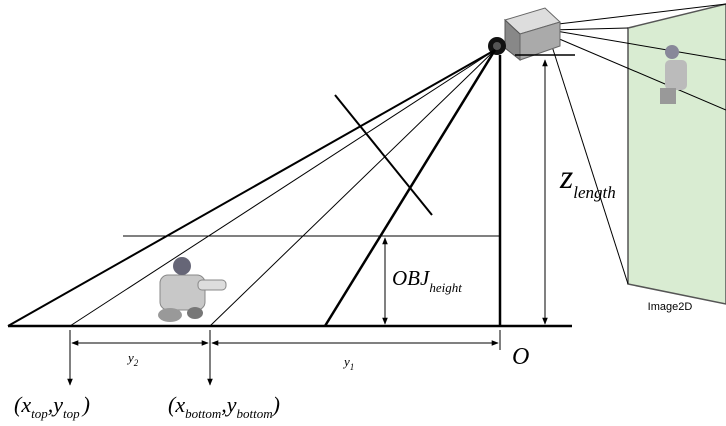 The width and height of the screenshot is (726, 426). I want to click on sub: length, so click(594, 192).